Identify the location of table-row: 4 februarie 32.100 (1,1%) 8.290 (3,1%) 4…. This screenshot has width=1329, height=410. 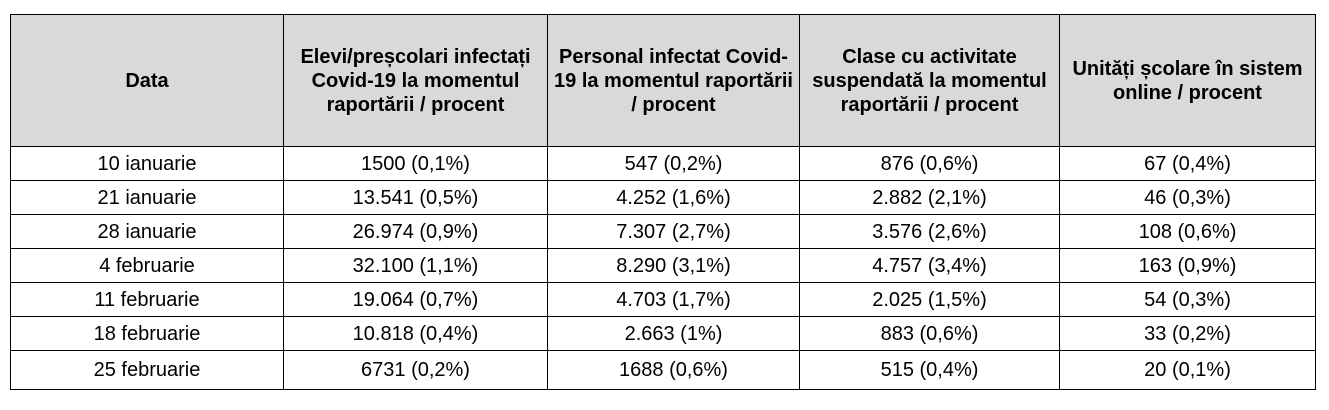
(663, 265).